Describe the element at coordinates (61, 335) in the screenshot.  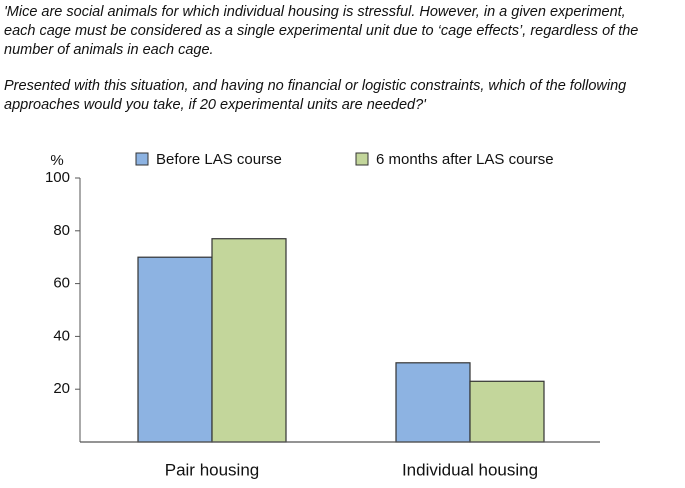
I see `y-tick-label: 40` at that location.